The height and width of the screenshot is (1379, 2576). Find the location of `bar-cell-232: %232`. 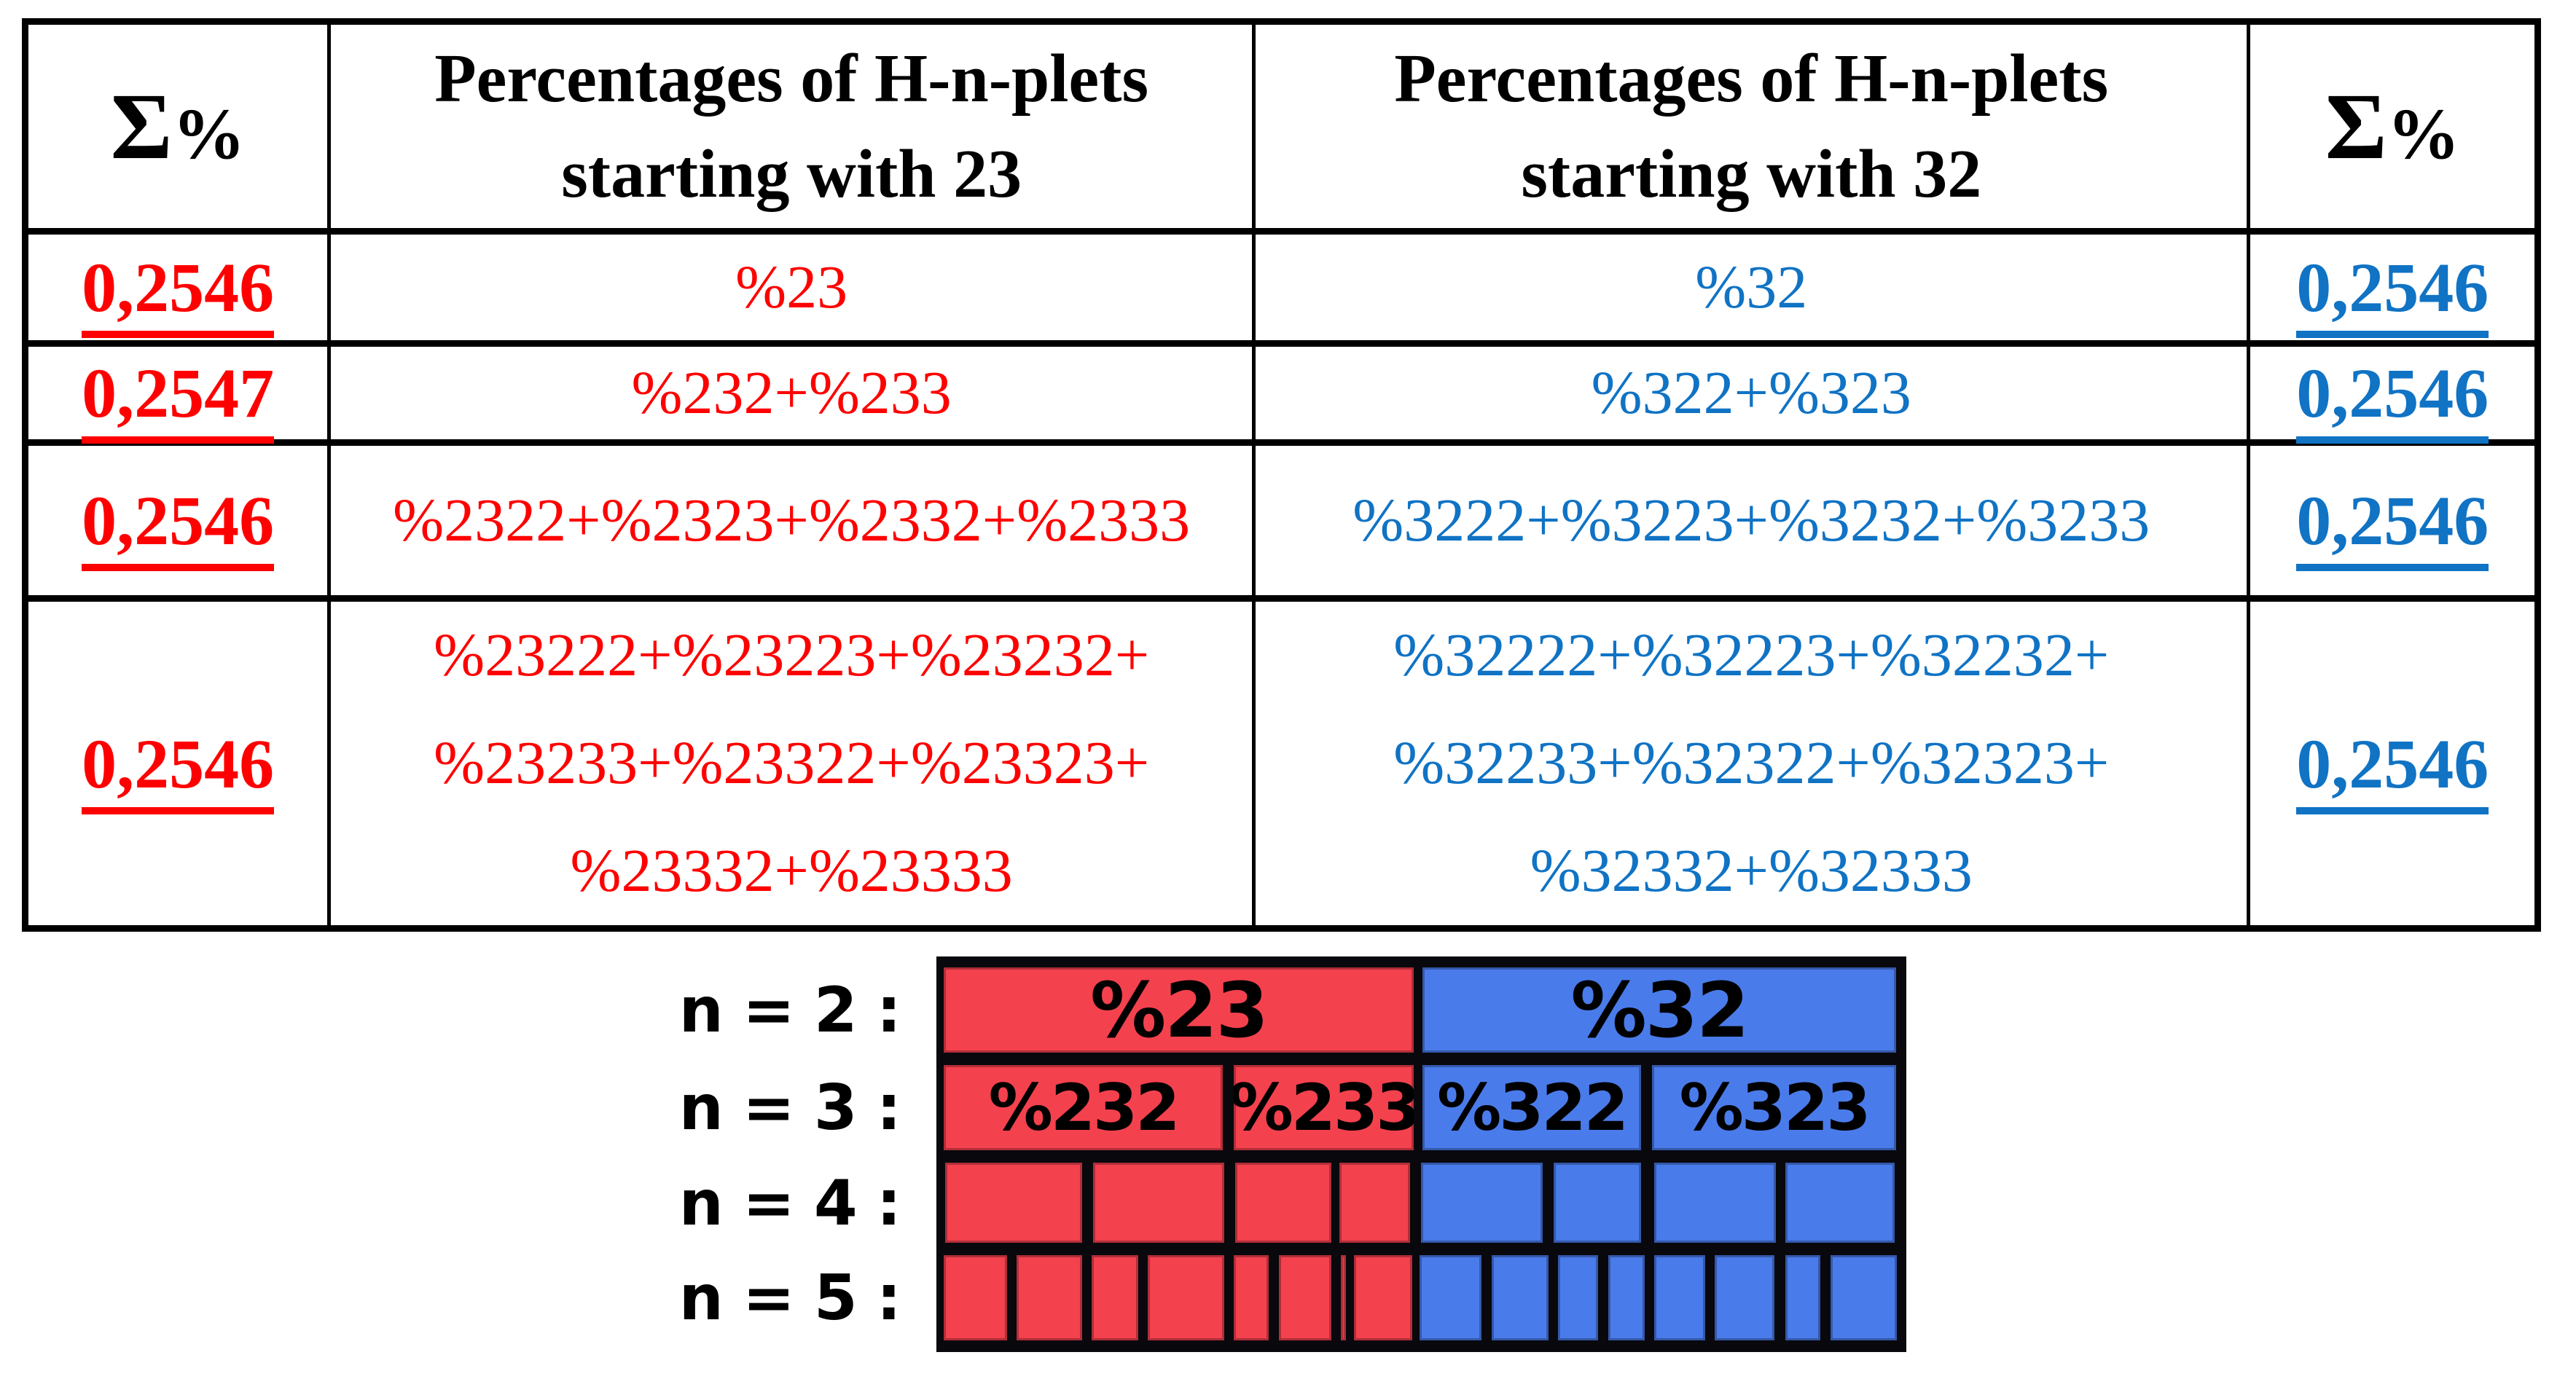

bar-cell-232: %232 is located at coordinates (1083, 1107).